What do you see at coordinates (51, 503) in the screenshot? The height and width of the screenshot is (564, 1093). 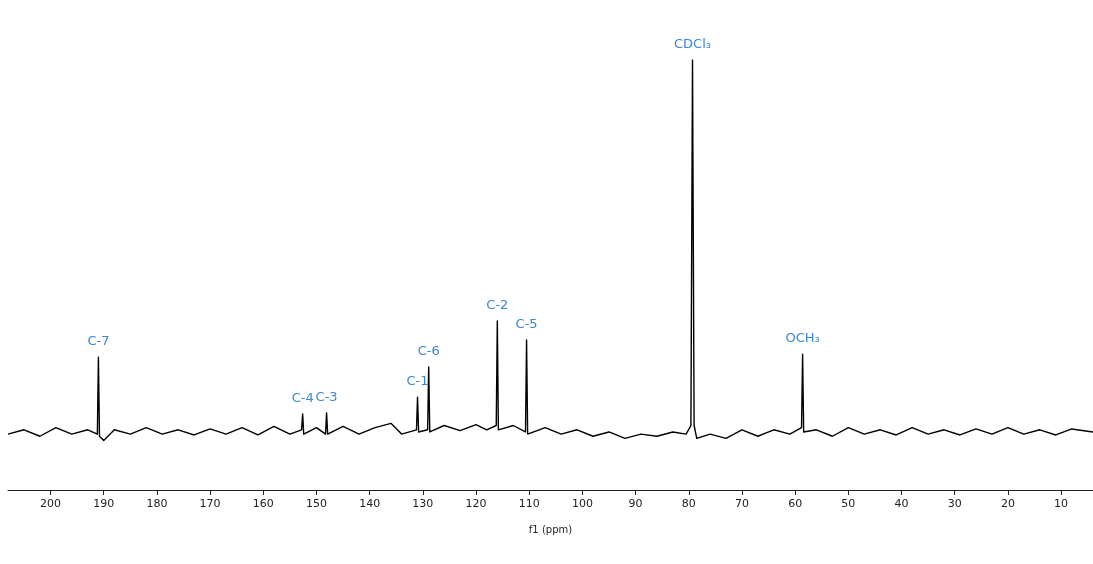 I see `x-tick-label: 200` at bounding box center [51, 503].